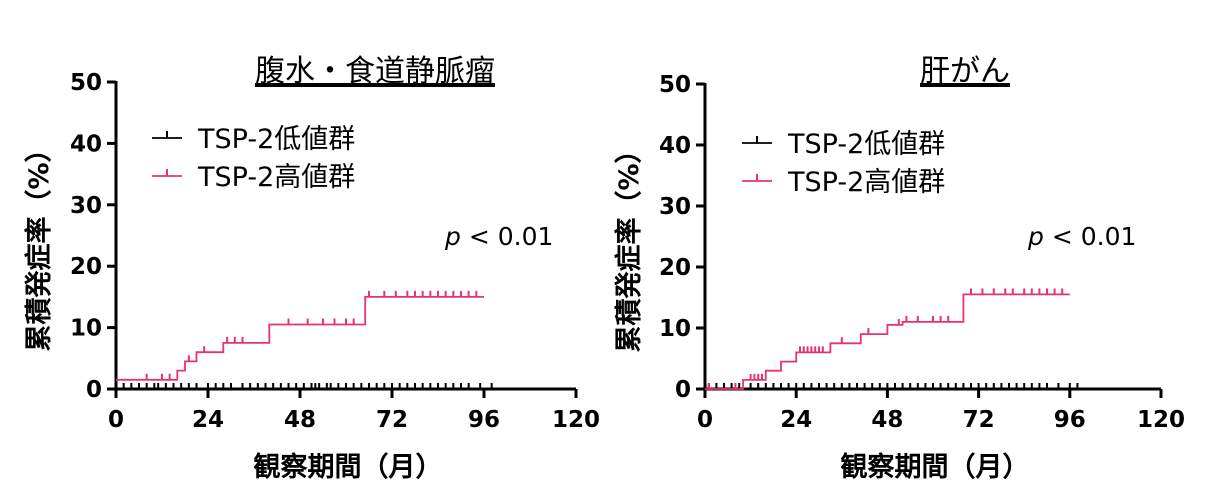 The height and width of the screenshot is (490, 1222). What do you see at coordinates (965, 71) in the screenshot?
I see `chart-title: 肝がん` at bounding box center [965, 71].